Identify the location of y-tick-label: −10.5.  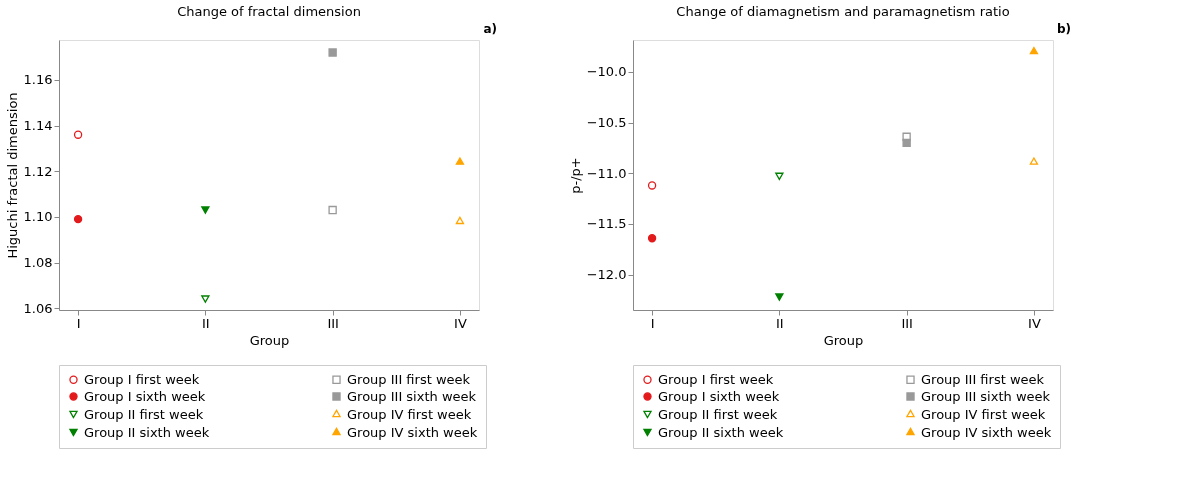
(606, 123).